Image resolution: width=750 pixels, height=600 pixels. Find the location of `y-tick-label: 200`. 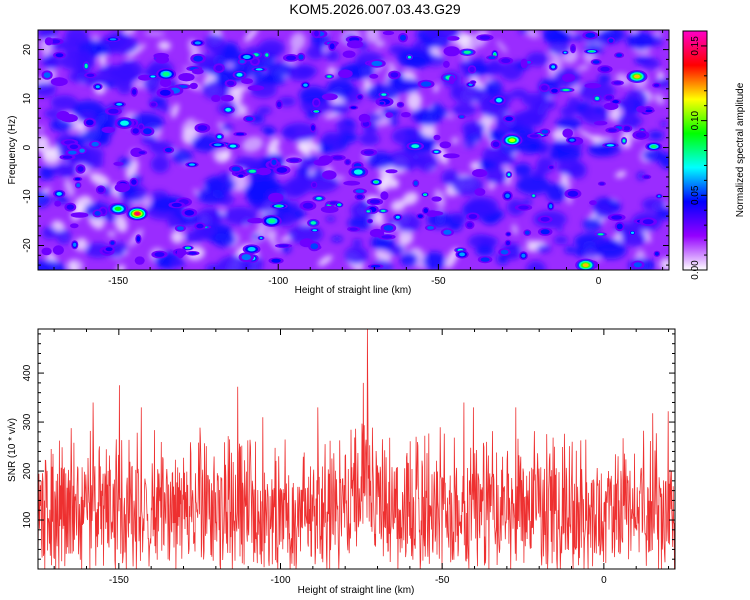

y-tick-label: 200 is located at coordinates (27, 470).